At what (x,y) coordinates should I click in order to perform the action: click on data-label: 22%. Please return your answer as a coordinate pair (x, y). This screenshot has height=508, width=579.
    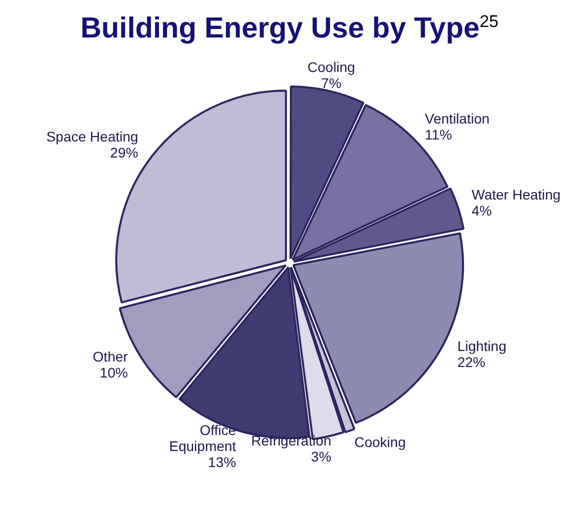
    Looking at the image, I should click on (471, 362).